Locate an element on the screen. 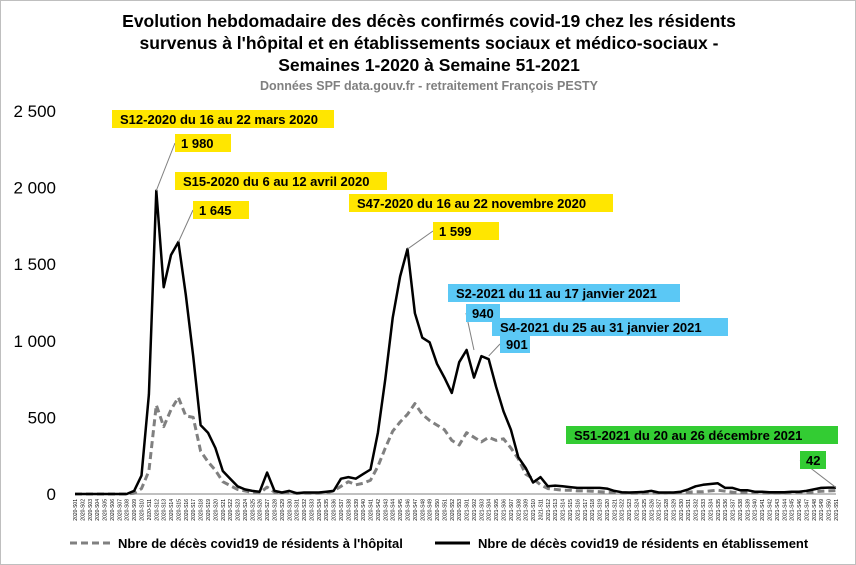 The height and width of the screenshot is (565, 856). x-tick-label: 2020-S19 is located at coordinates (209, 510).